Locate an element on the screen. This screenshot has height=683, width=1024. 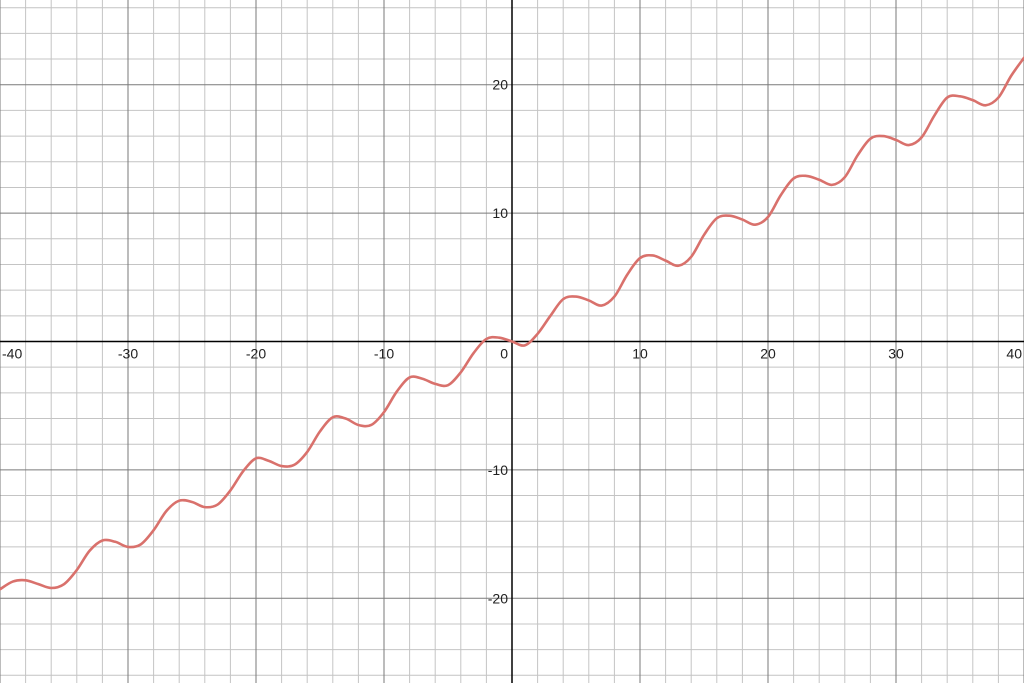
x-tick-label: 30 is located at coordinates (896, 354).